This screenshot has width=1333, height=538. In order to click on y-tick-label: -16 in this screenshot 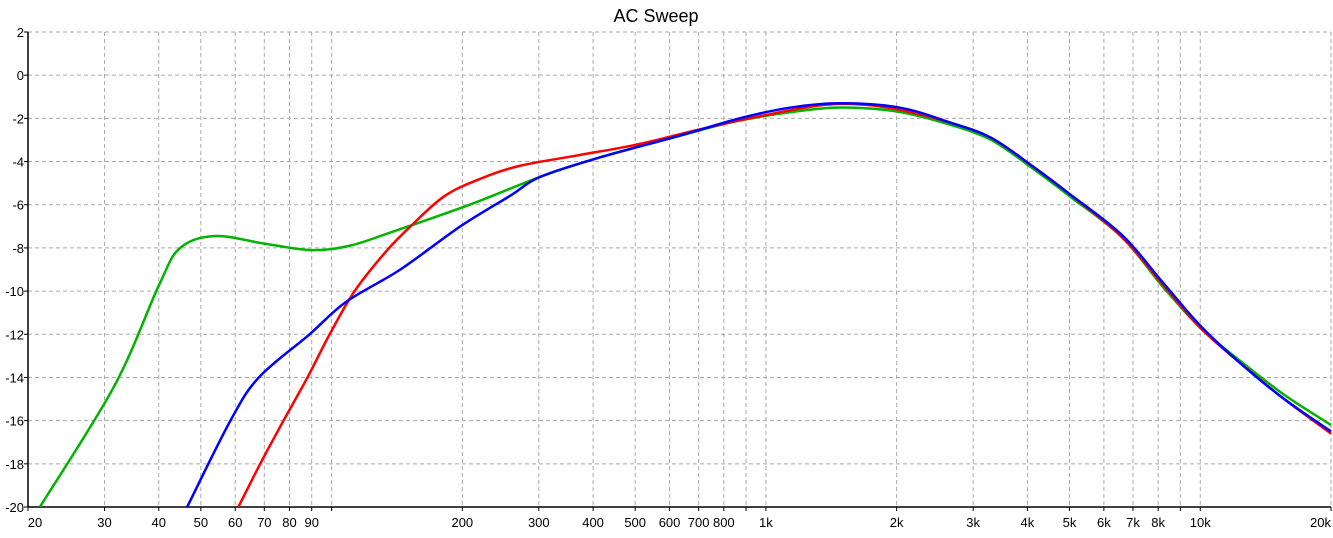, I will do `click(14, 421)`.